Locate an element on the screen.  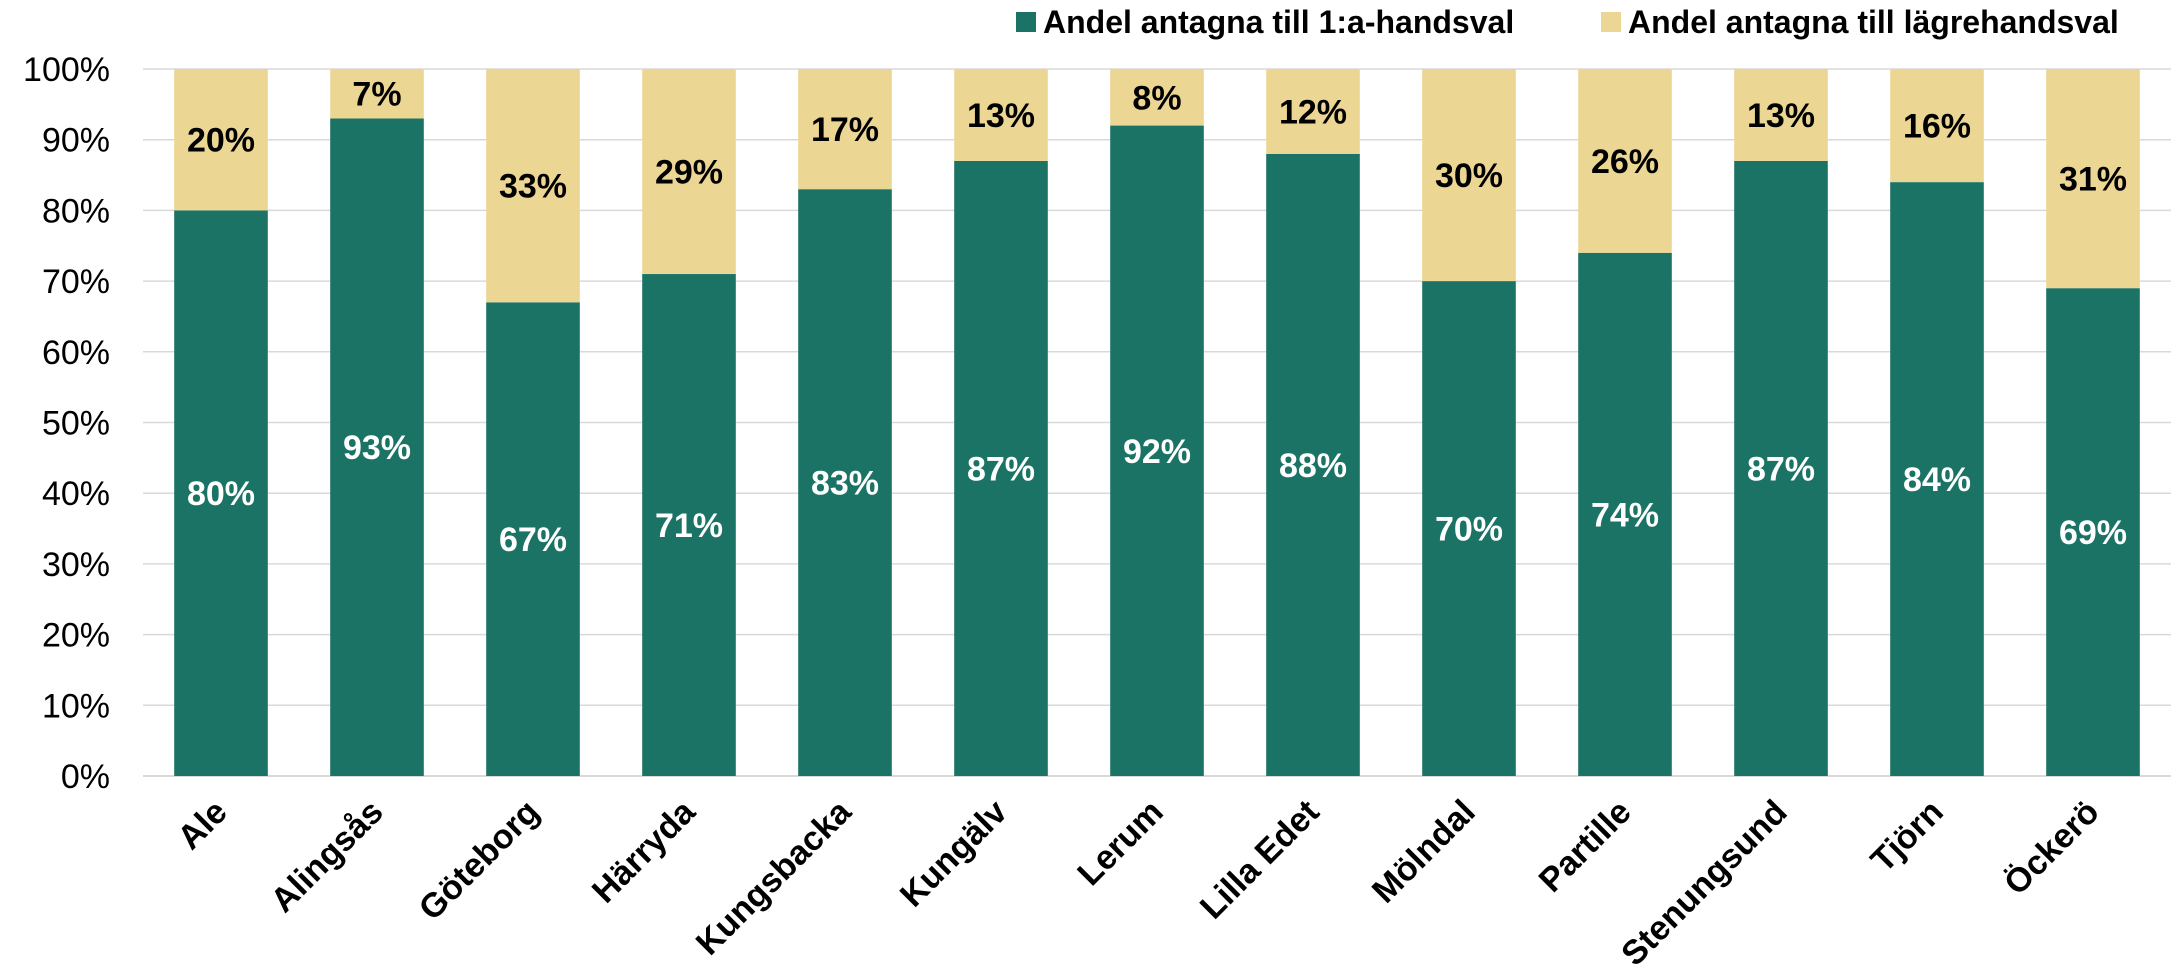
legend-label: Andel antagna till lägrehandsval is located at coordinates (1873, 22).